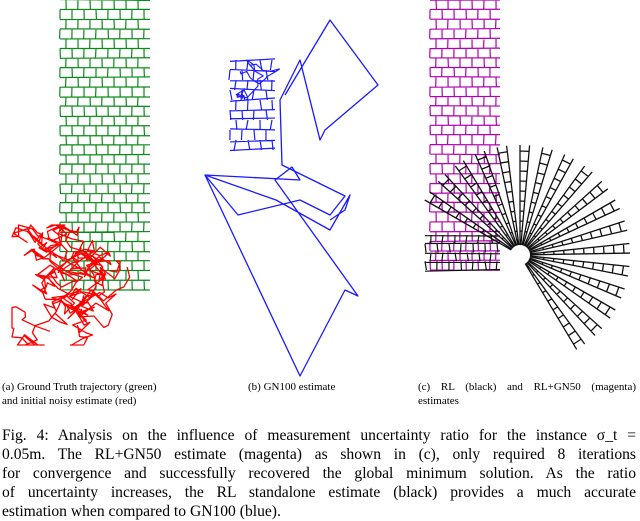  I want to click on rl-gn50-estimate, so click(464, 135).